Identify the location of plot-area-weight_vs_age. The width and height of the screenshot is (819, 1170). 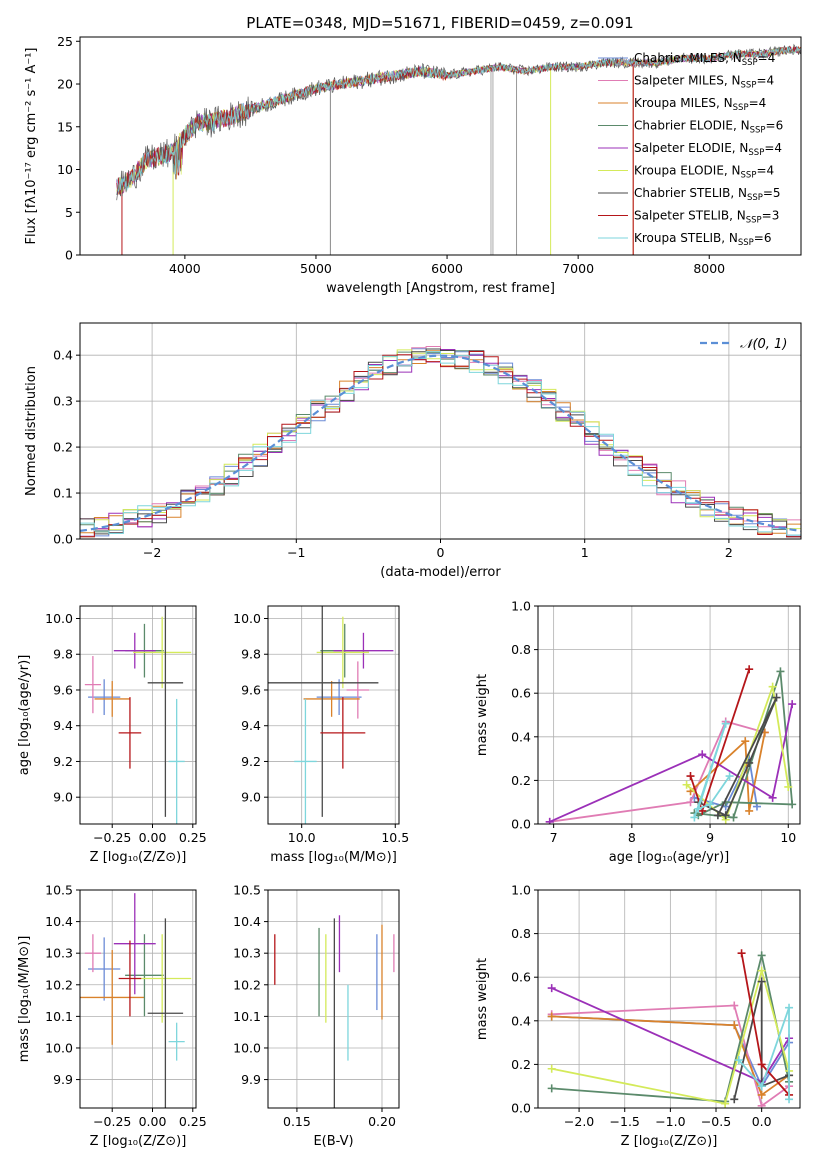
(671, 744).